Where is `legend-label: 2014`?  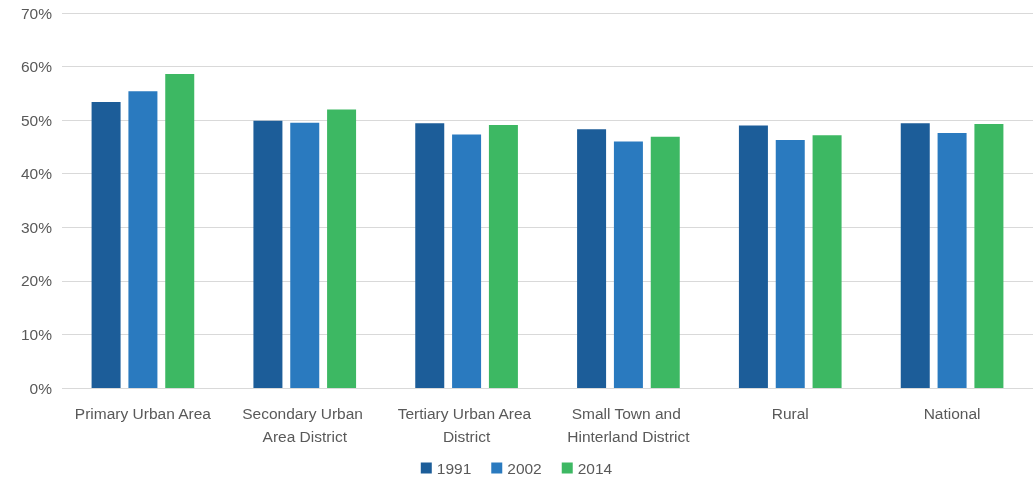 legend-label: 2014 is located at coordinates (595, 468).